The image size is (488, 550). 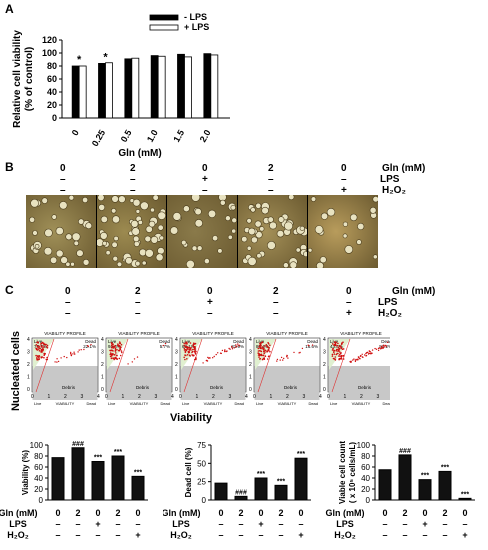 What do you see at coordinates (324, 390) in the screenshot?
I see `flow-y-tick: 0` at bounding box center [324, 390].